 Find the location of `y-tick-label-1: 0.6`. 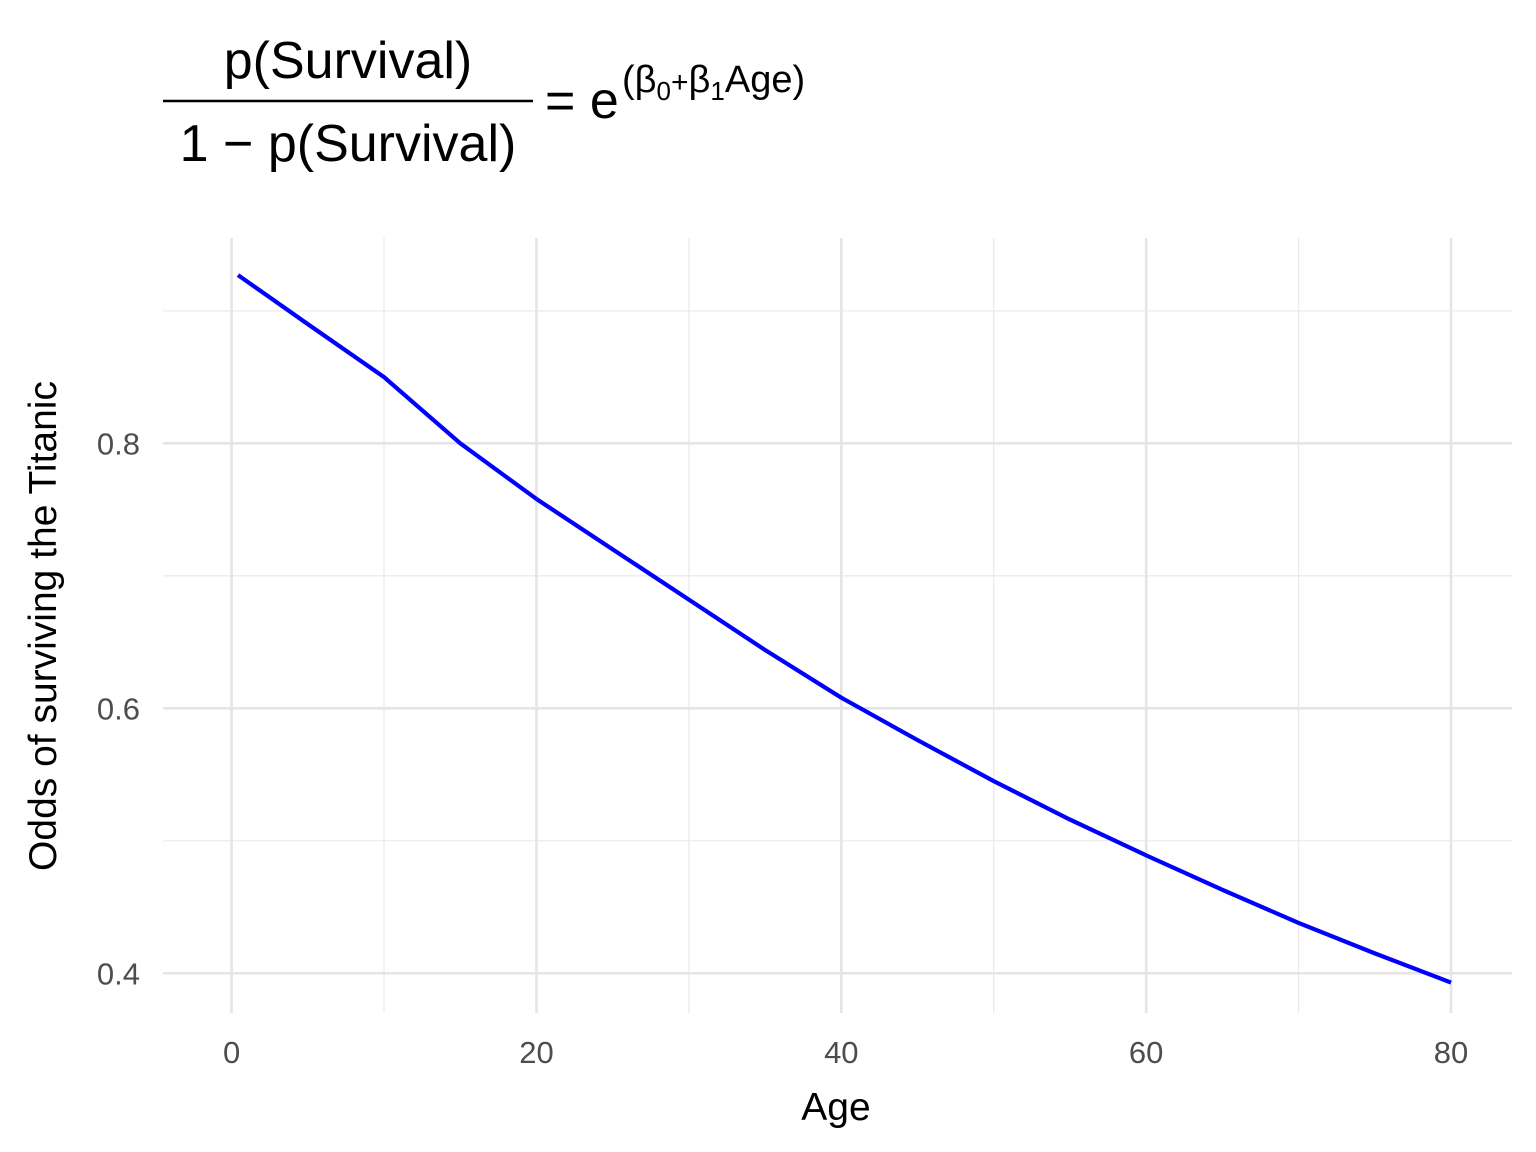

y-tick-label-1: 0.6 is located at coordinates (118, 708).